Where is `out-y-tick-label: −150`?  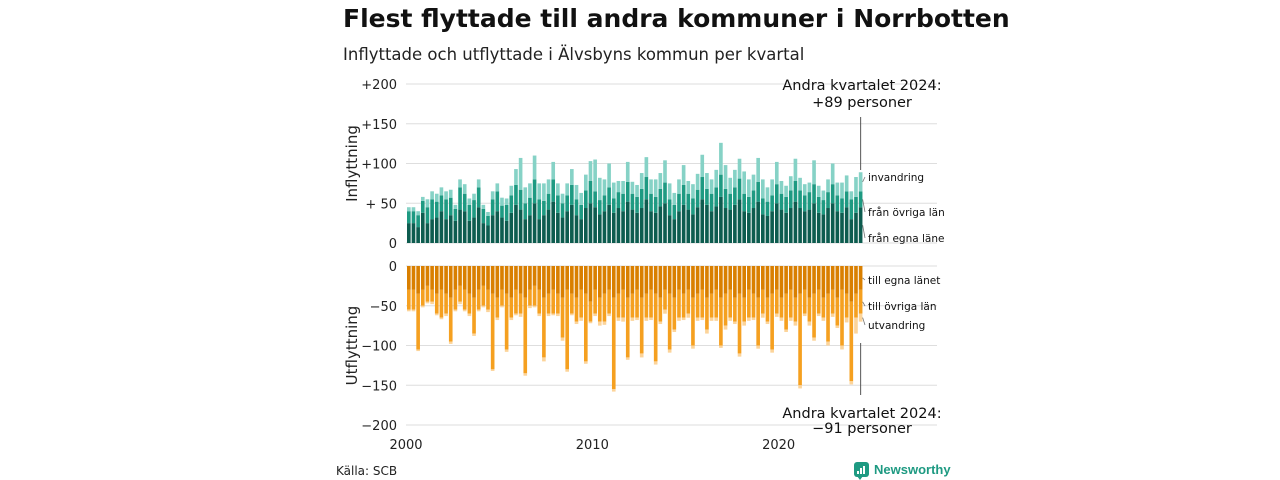
out-y-tick-label: −150 is located at coordinates (379, 386).